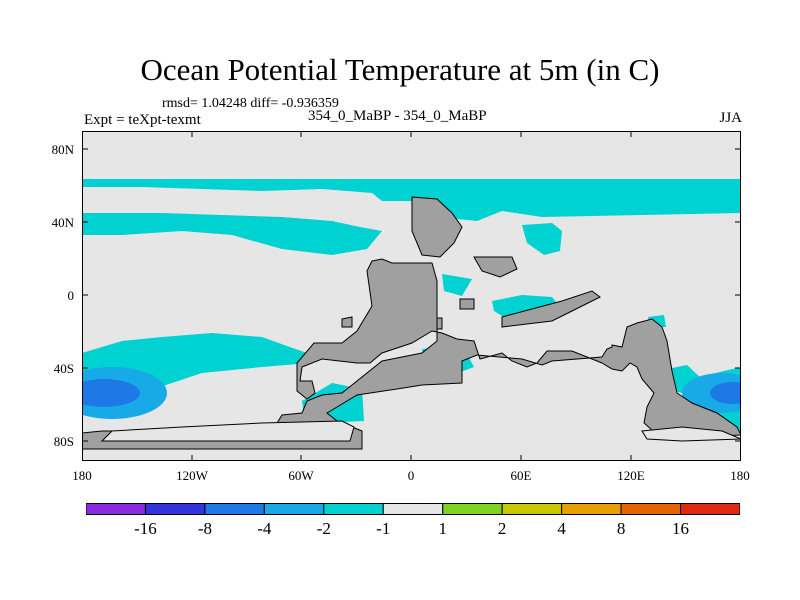 The height and width of the screenshot is (600, 800). Describe the element at coordinates (204, 528) in the screenshot. I see `legend-label: -8` at that location.